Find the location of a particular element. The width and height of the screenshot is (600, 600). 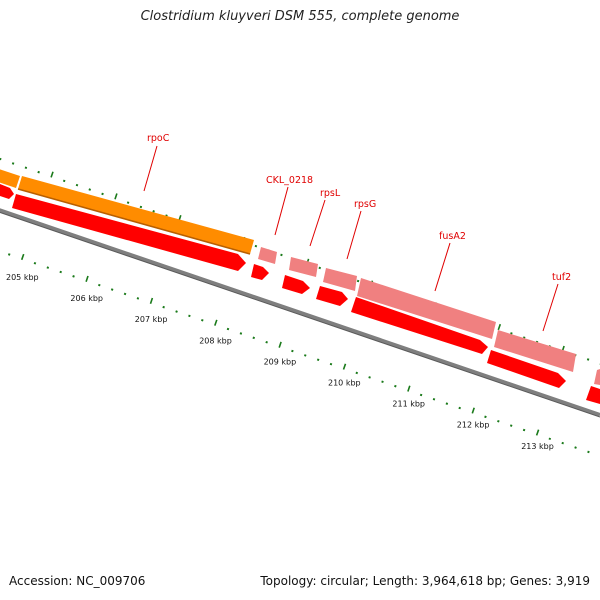

operon-bar-left is located at coordinates (10, 177).